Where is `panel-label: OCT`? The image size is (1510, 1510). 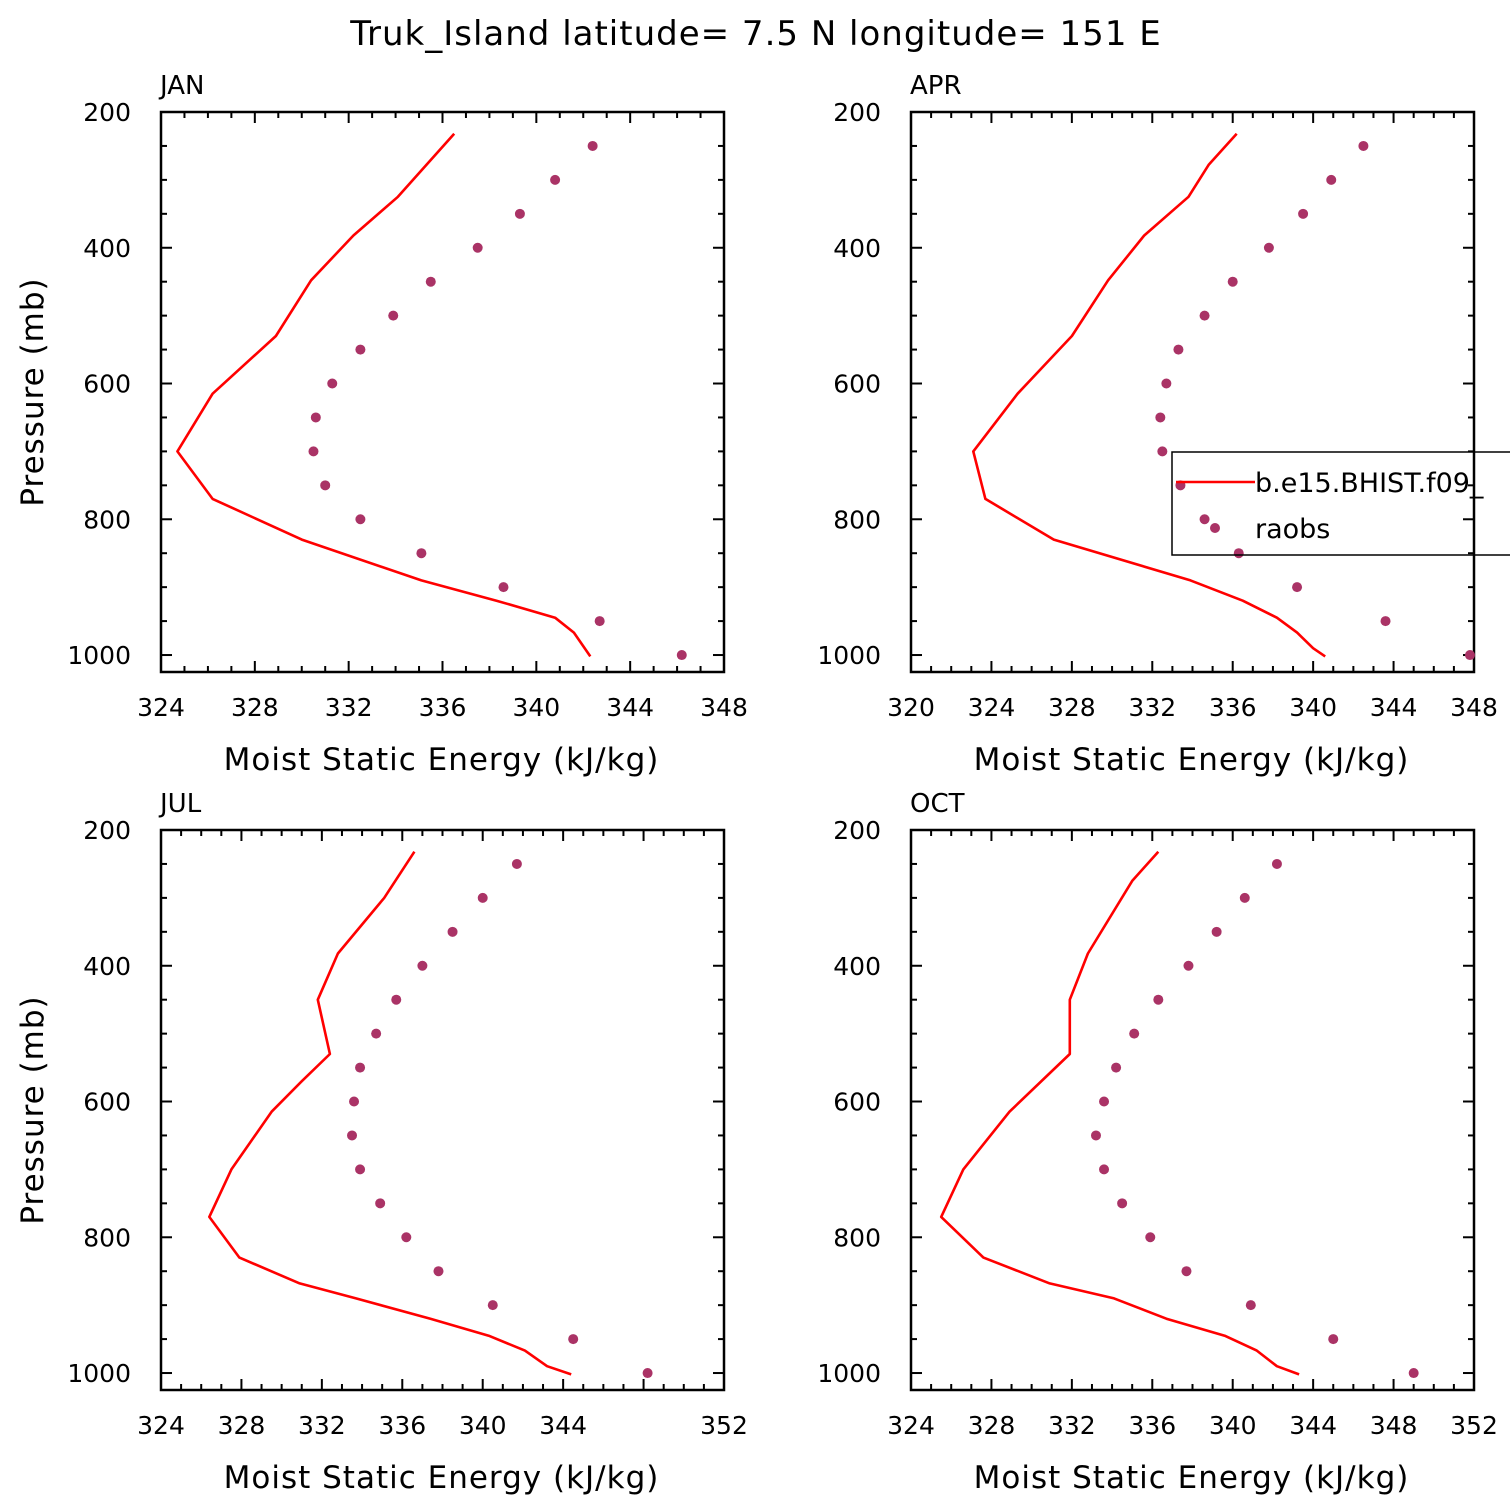
panel-label: OCT is located at coordinates (937, 804).